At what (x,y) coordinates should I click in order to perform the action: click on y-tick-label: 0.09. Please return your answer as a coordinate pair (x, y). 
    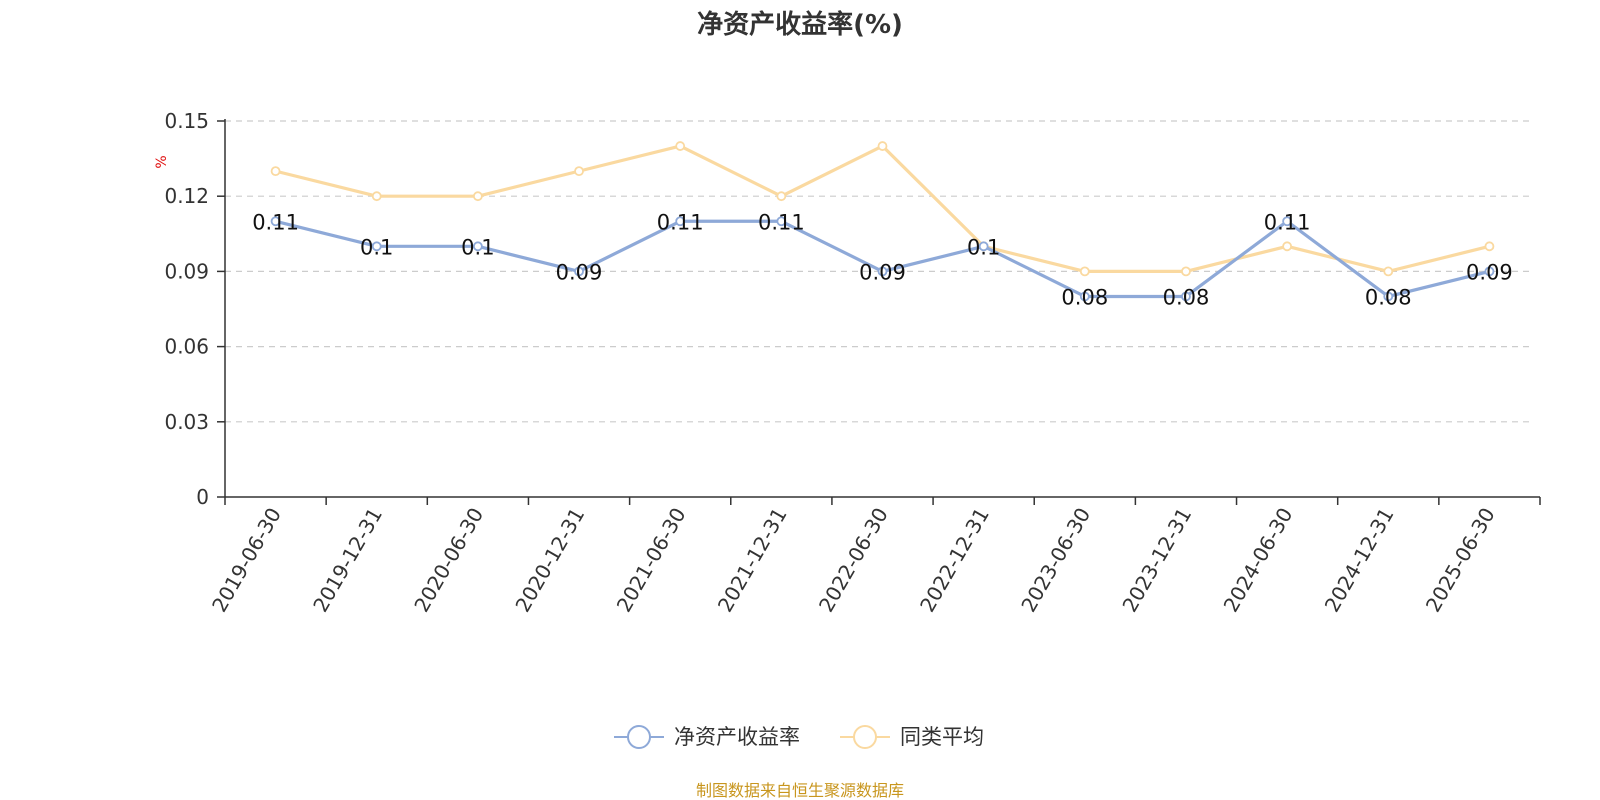
    Looking at the image, I should click on (186, 271).